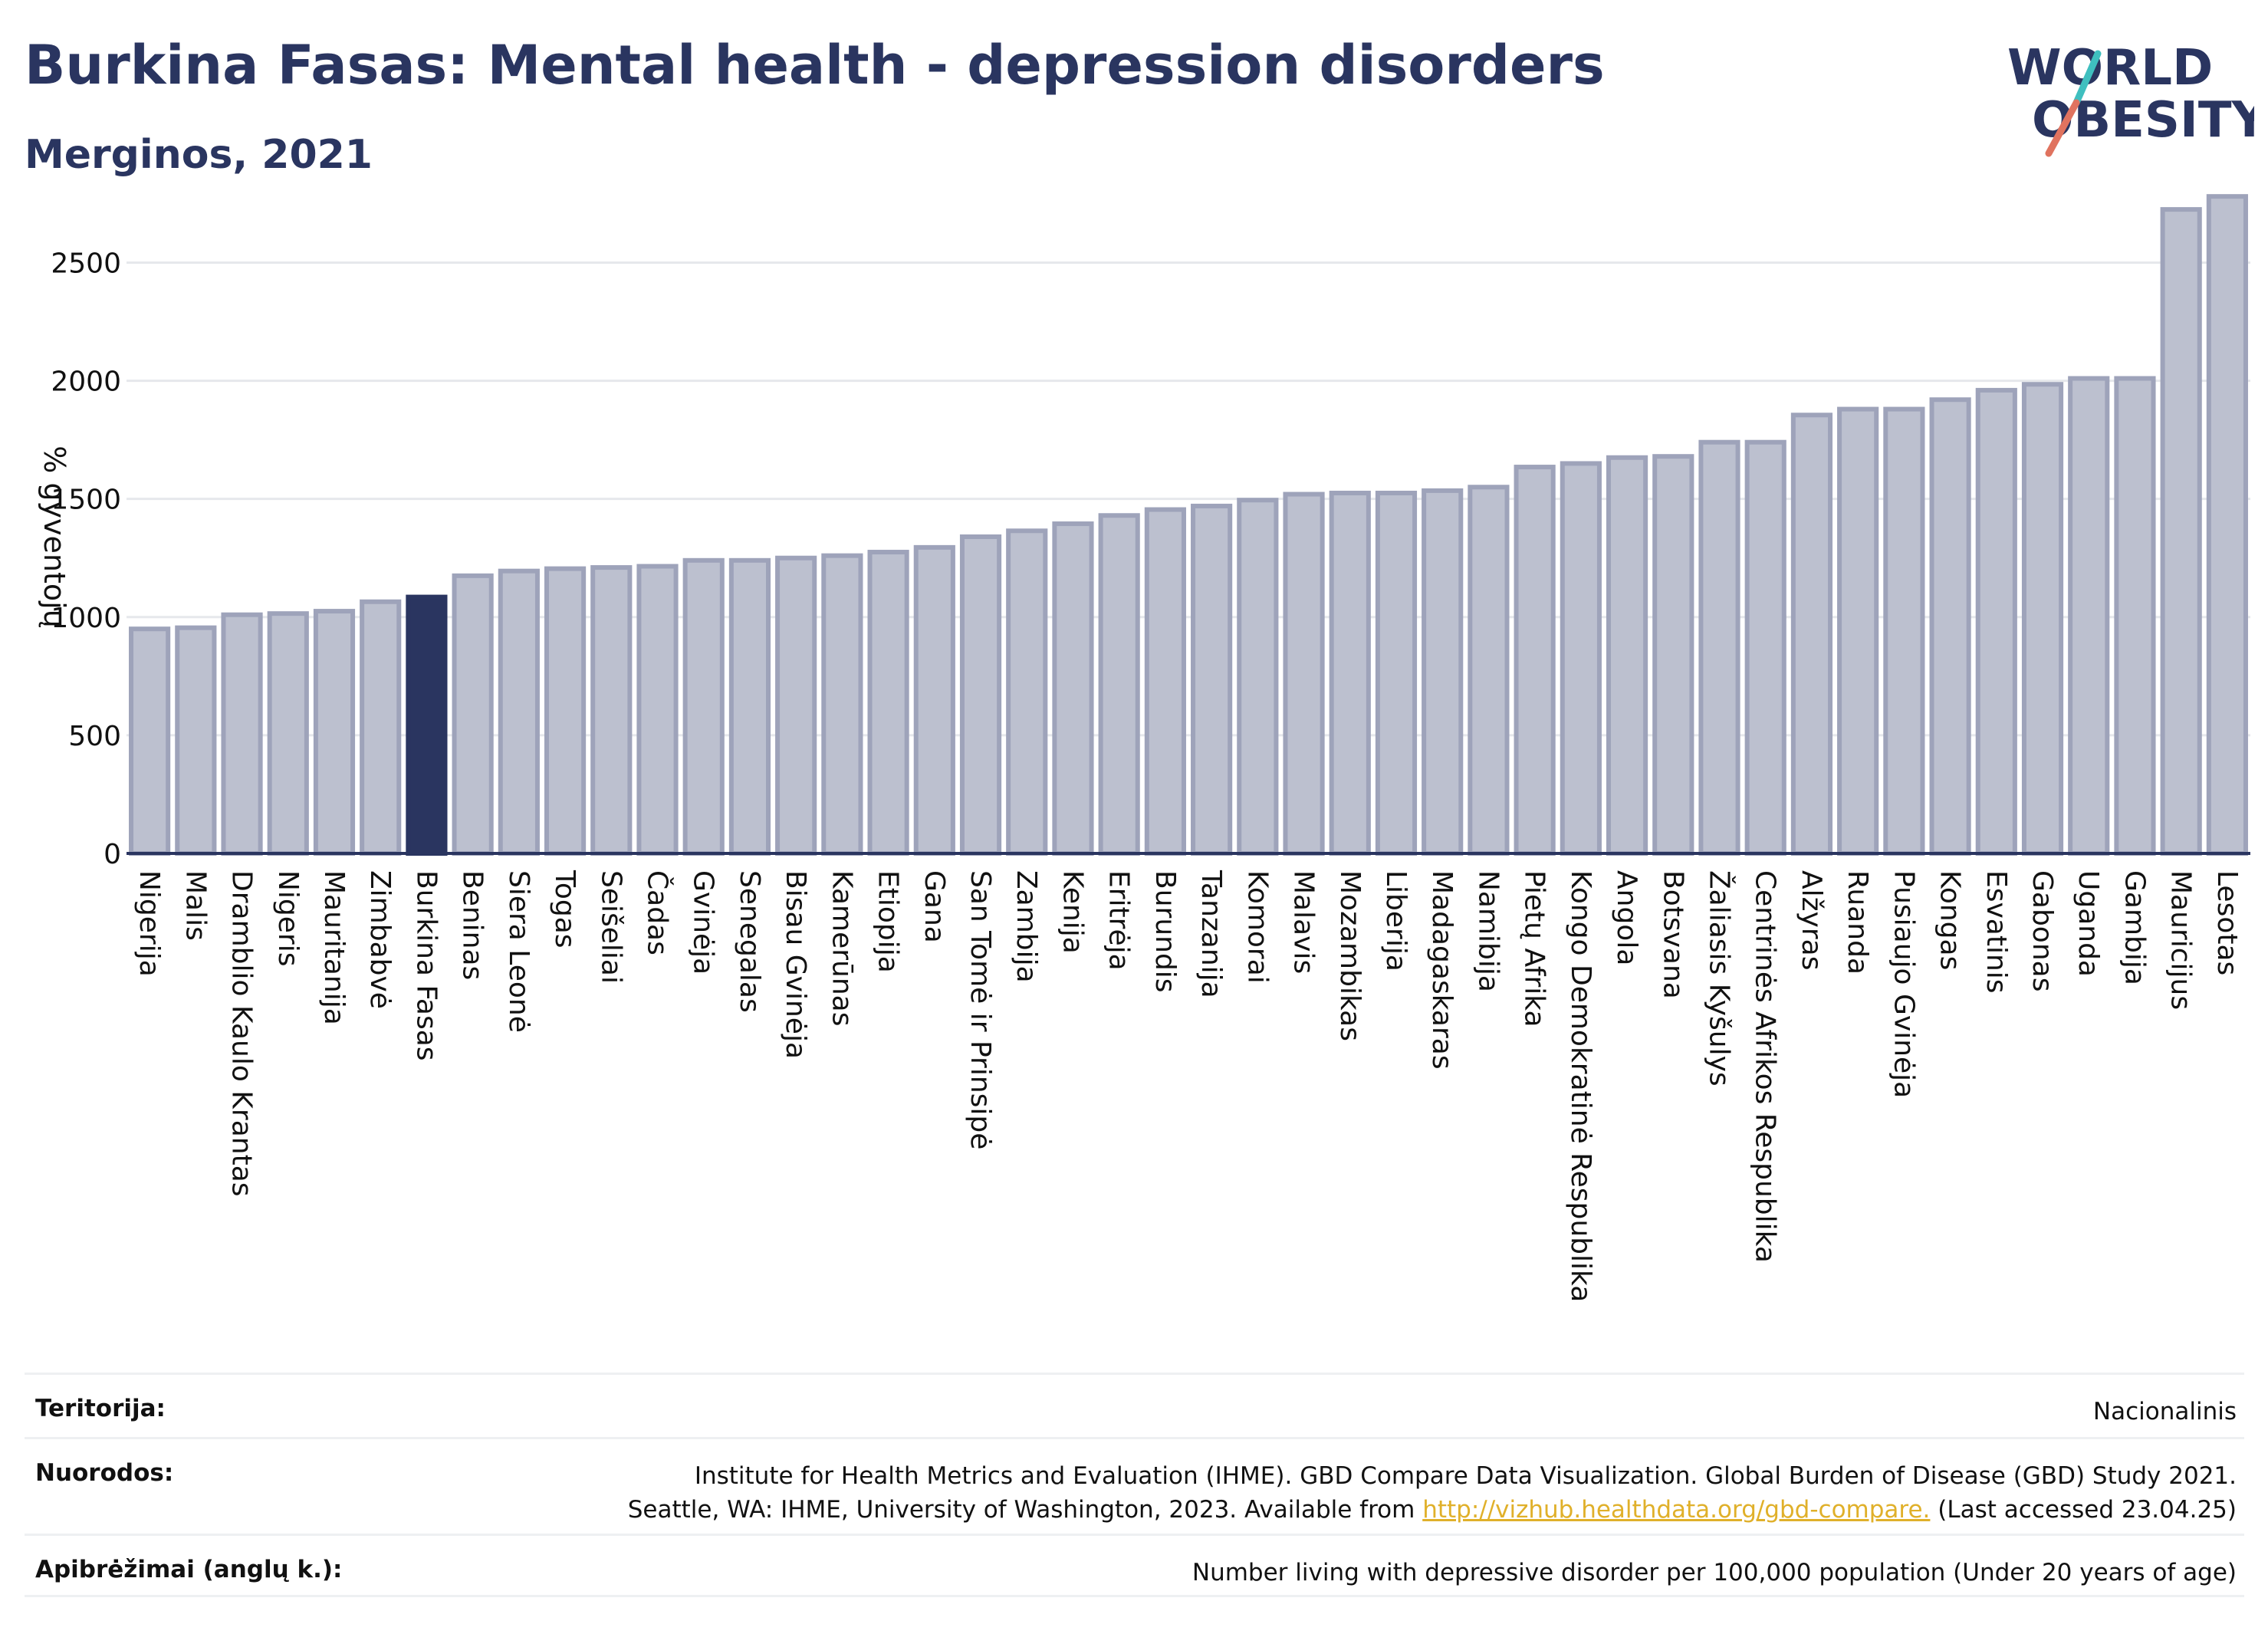 This screenshot has height=1634, width=2268. Describe the element at coordinates (1950, 627) in the screenshot. I see `bar-kongas` at that location.